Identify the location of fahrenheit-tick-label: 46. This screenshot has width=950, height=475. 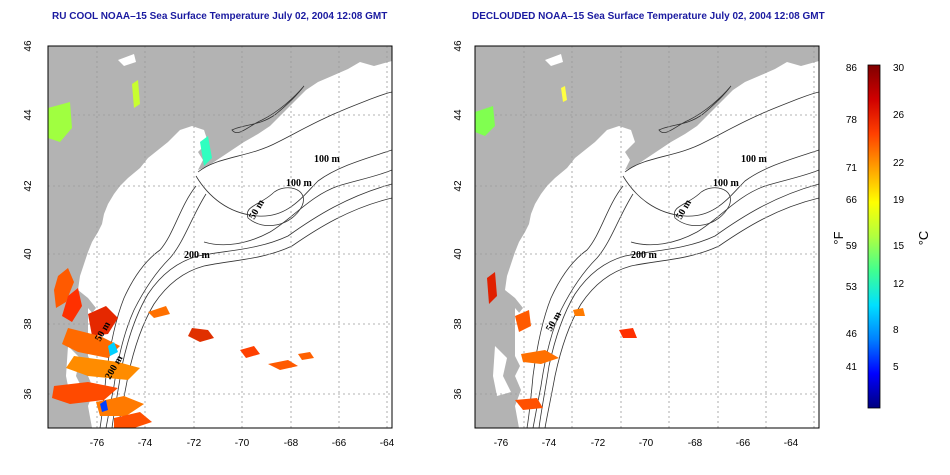
(852, 334).